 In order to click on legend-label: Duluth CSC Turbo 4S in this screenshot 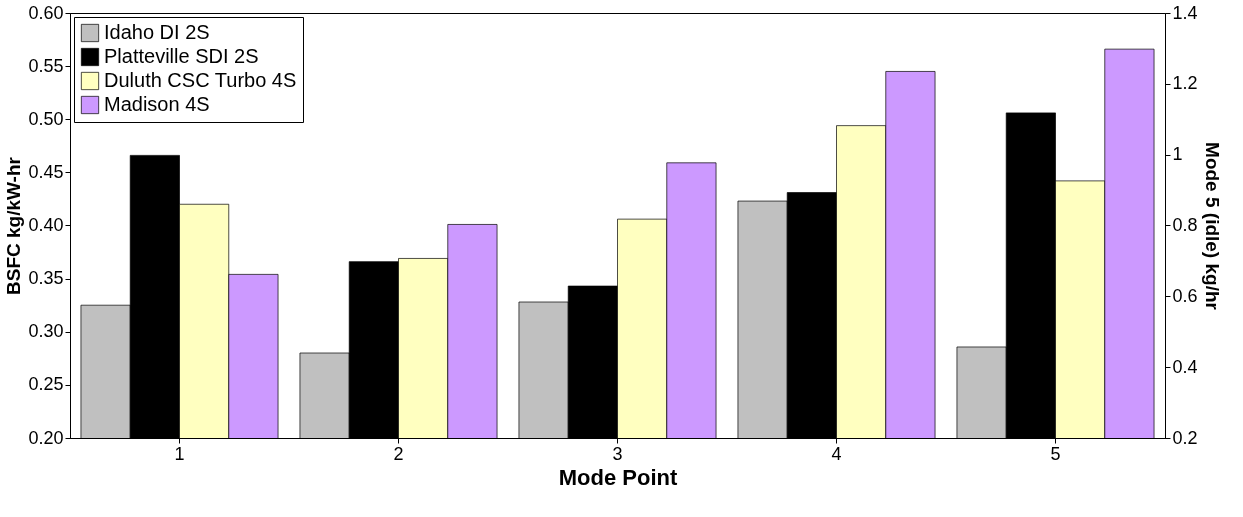, I will do `click(200, 80)`.